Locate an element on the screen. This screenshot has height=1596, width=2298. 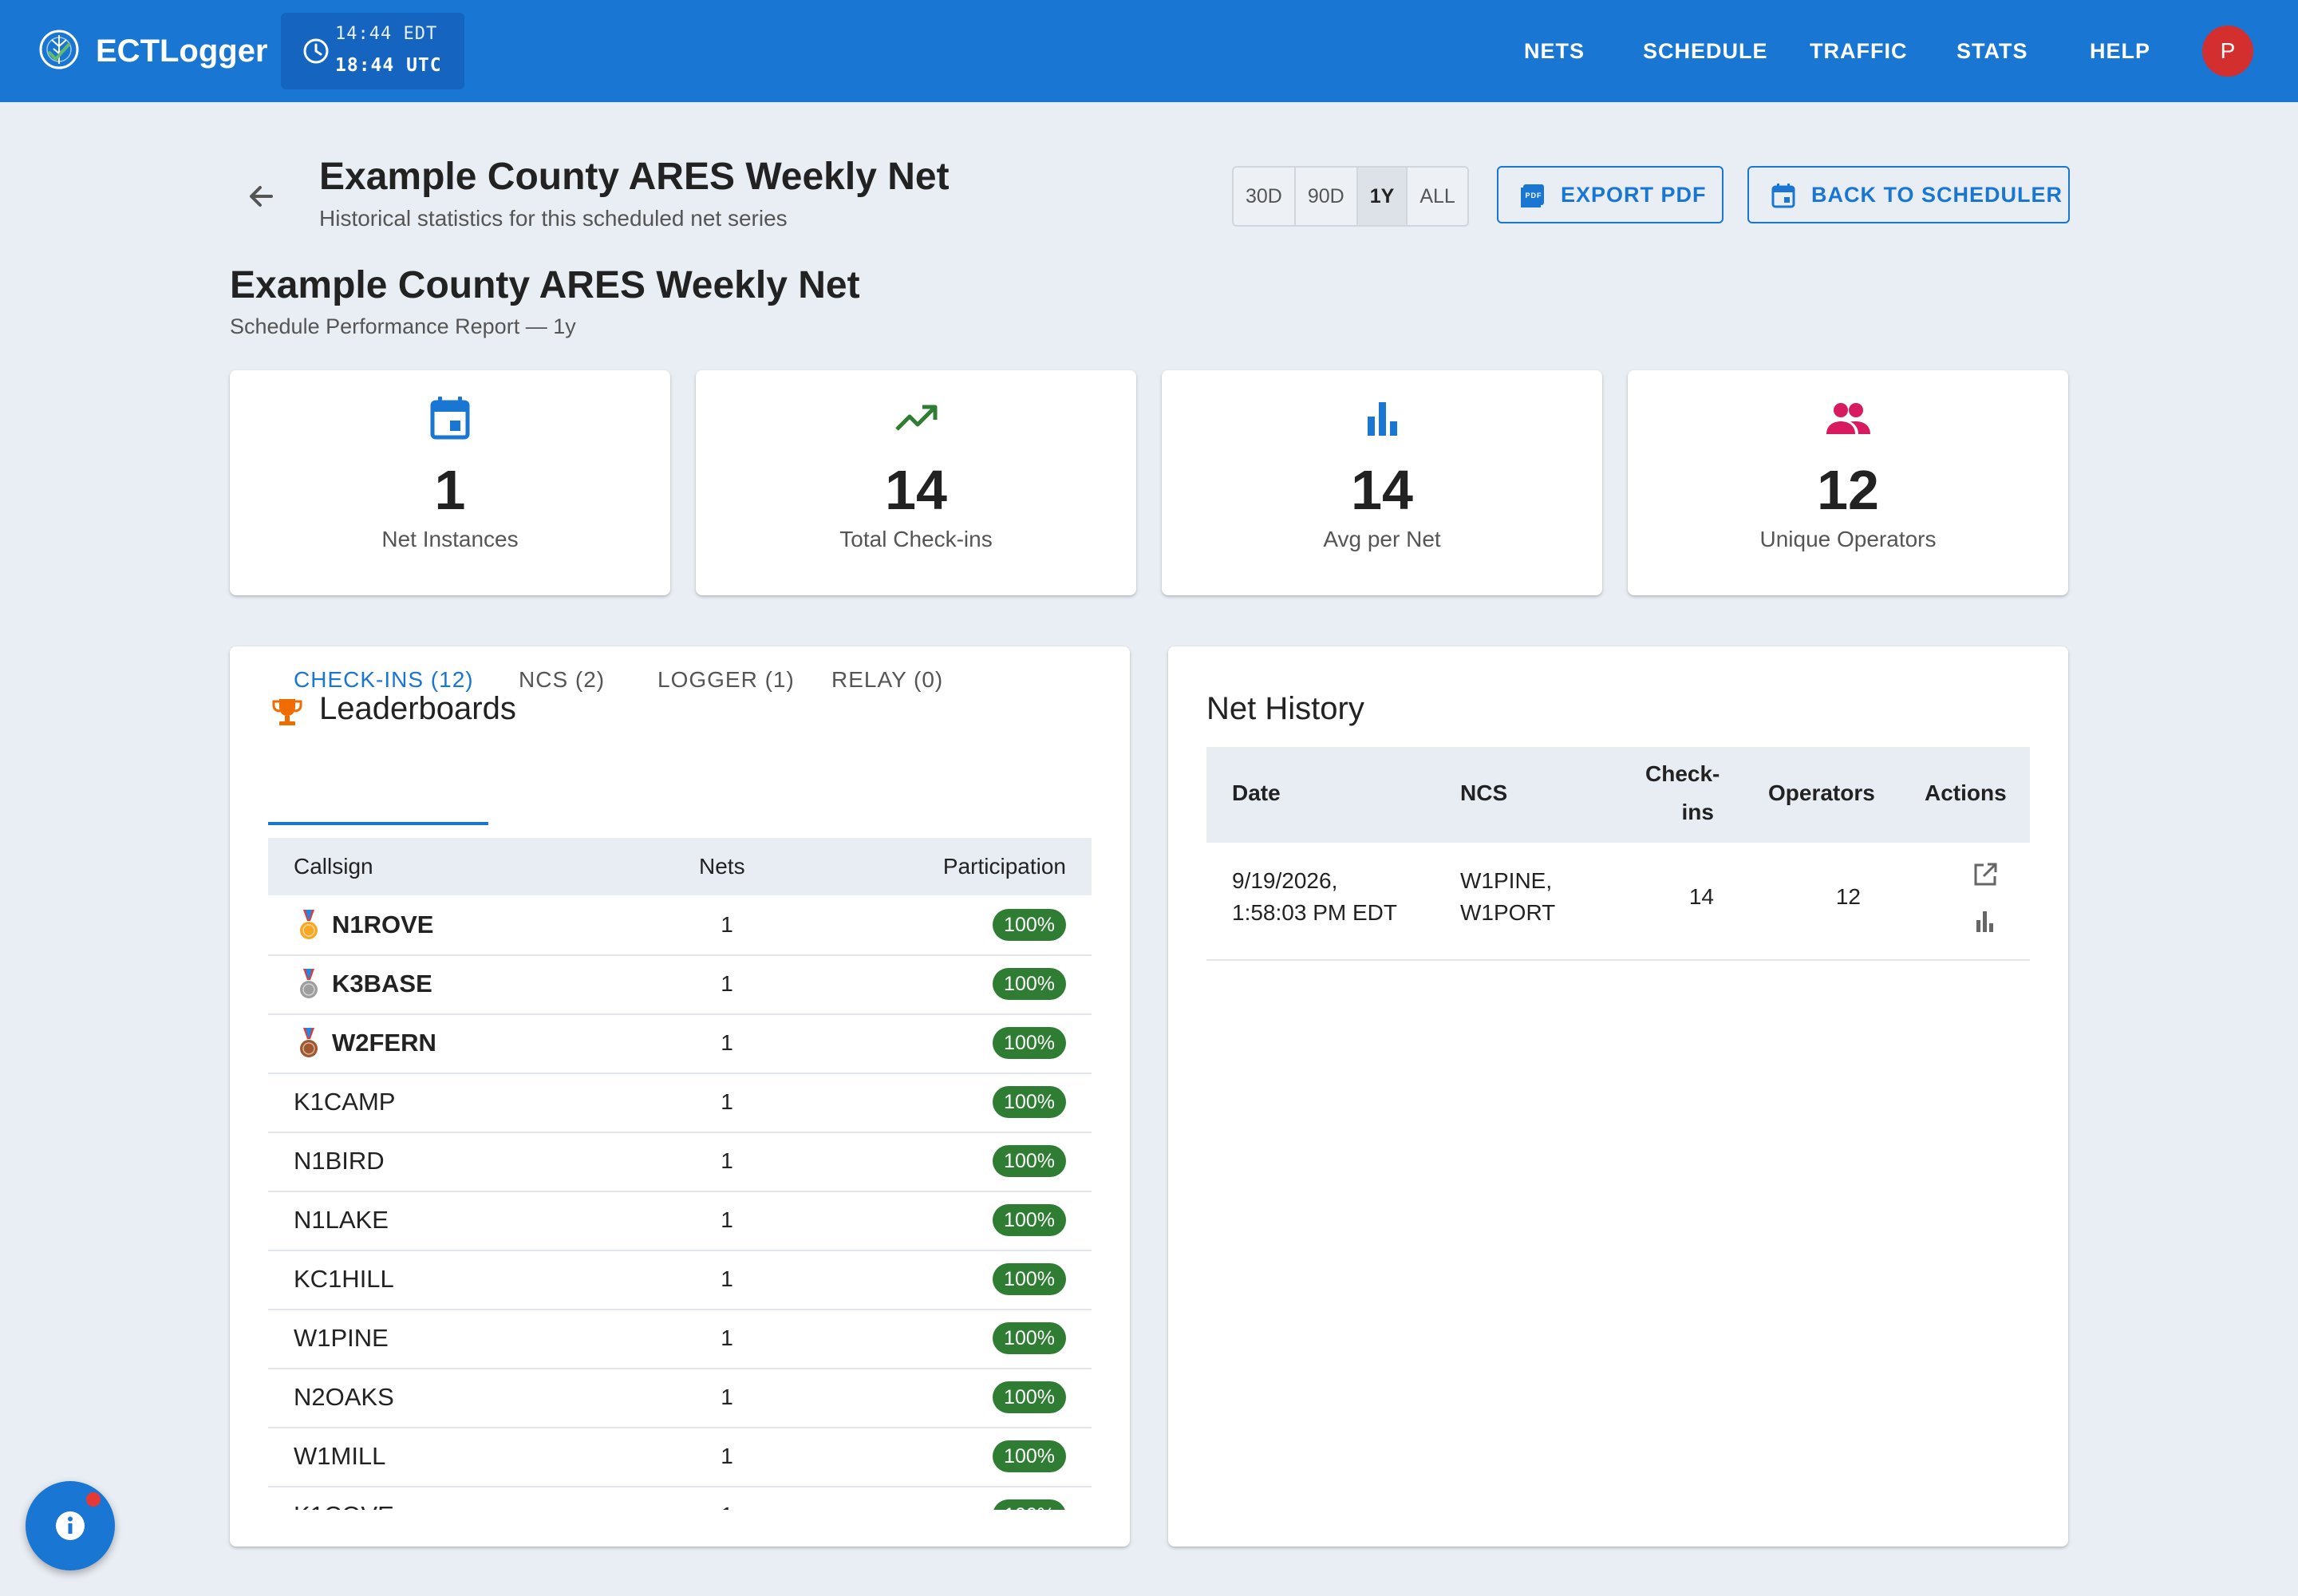
bar-chart-icon is located at coordinates (1986, 921).